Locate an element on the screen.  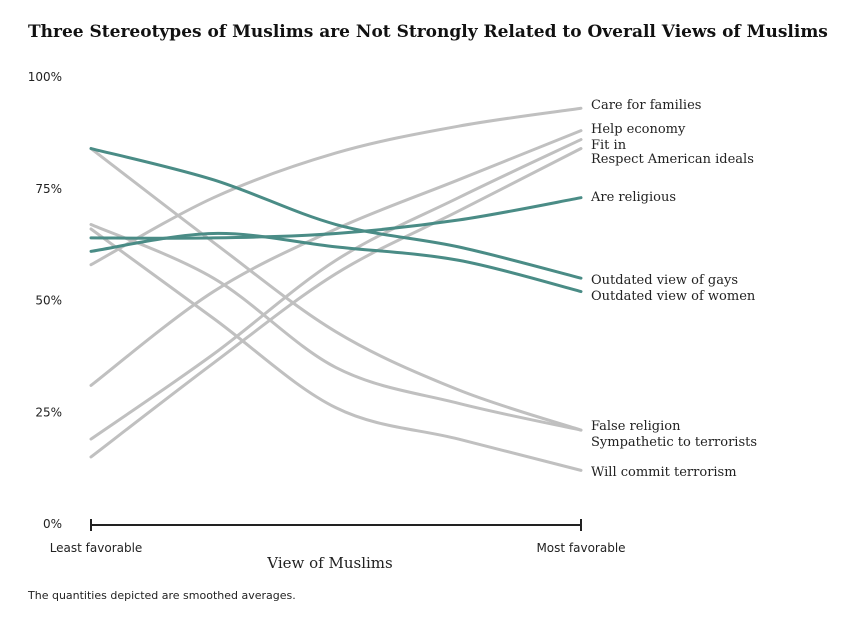
y-tick-label: 50% is located at coordinates (48, 301).